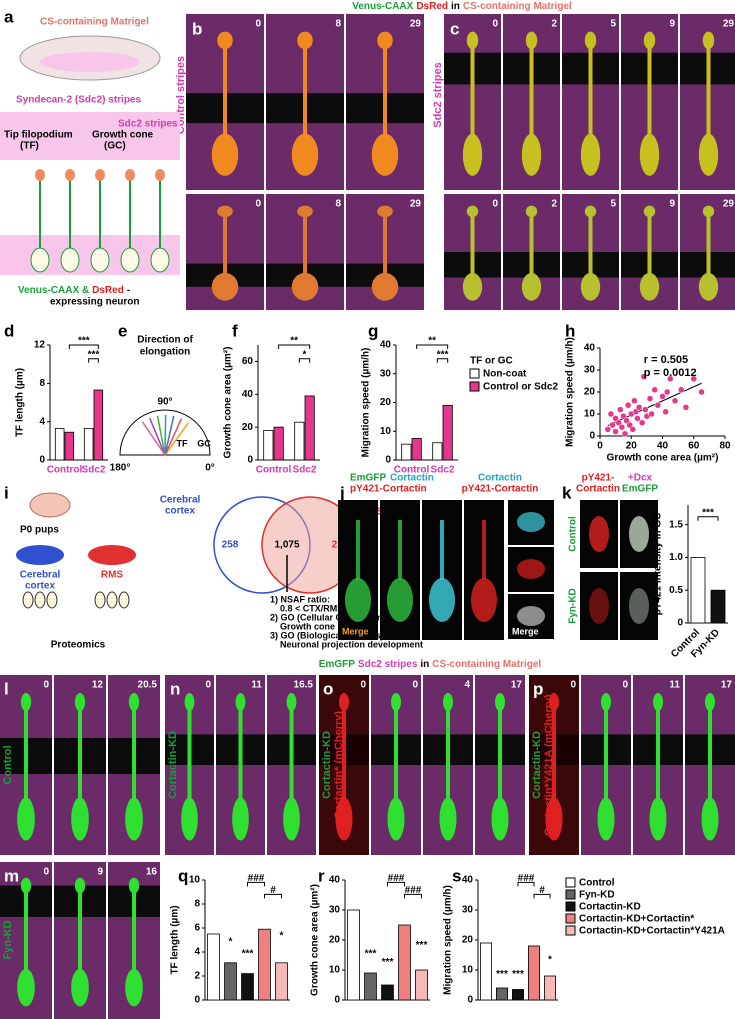 The height and width of the screenshot is (1019, 735). I want to click on label: Direction of, so click(165, 340).